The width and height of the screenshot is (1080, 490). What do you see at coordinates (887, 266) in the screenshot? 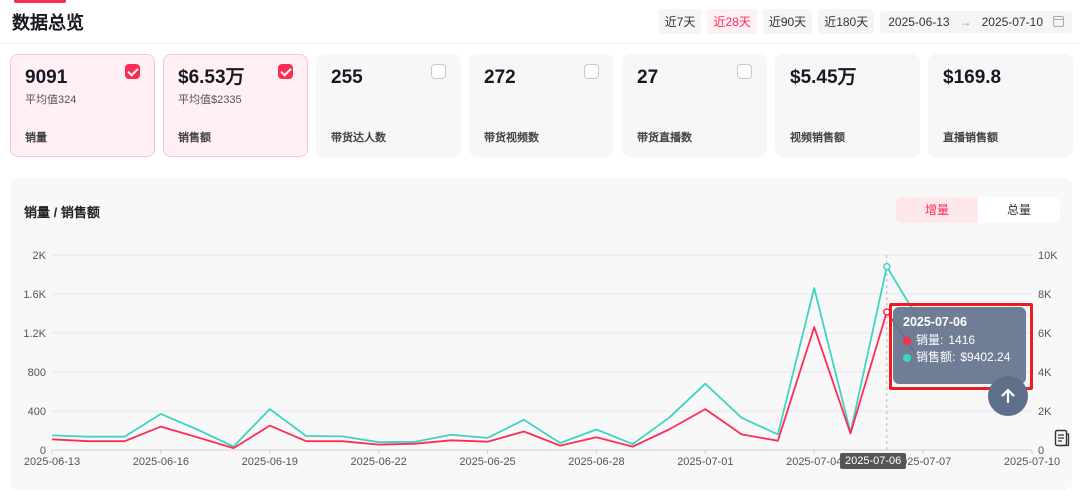
I see `revenue-hover-point` at bounding box center [887, 266].